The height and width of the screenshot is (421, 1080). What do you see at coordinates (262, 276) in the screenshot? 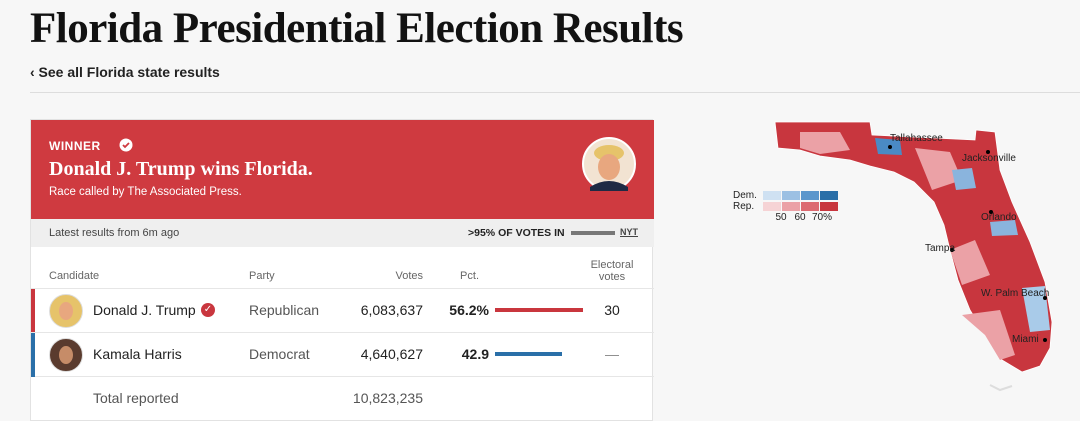
I see `column-header: Party` at bounding box center [262, 276].